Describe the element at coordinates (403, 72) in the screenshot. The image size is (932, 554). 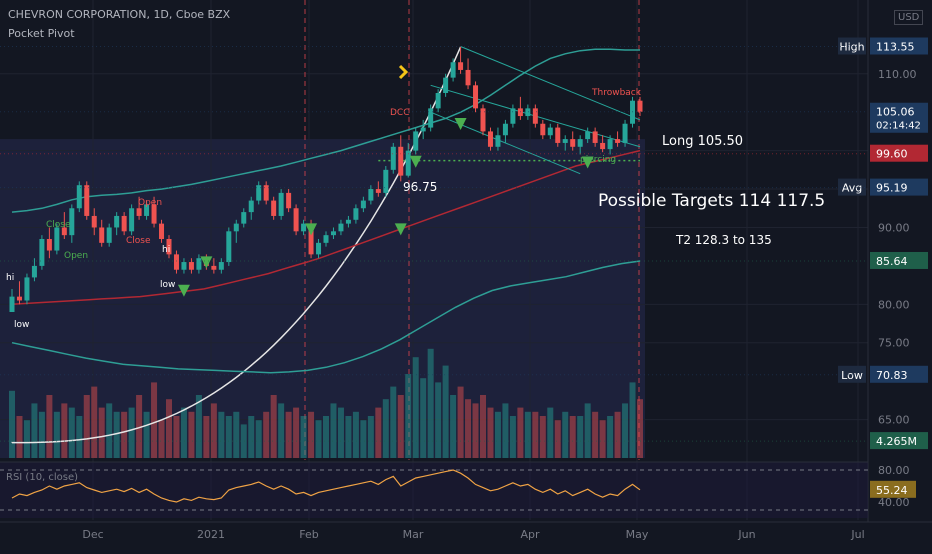
I see `arrow-marker` at that location.